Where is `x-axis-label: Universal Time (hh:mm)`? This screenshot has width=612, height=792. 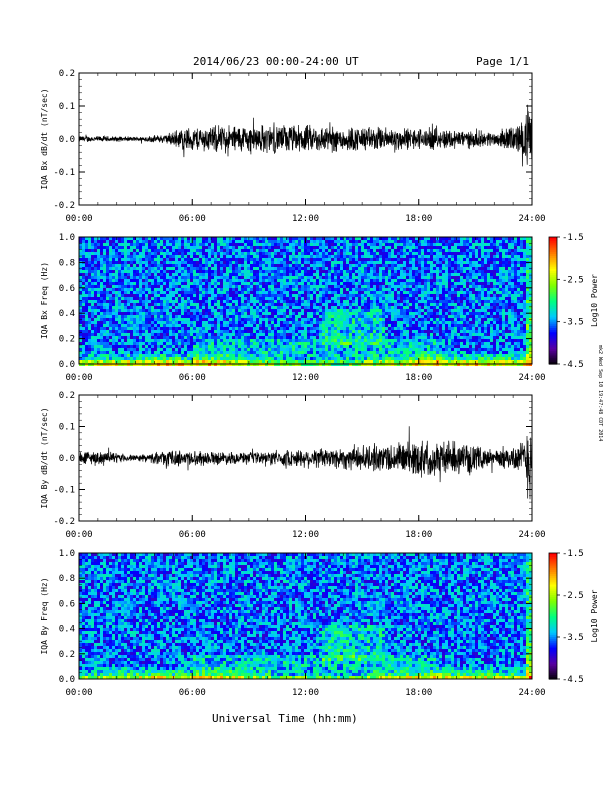
x-axis-label: Universal Time (hh:mm) is located at coordinates (285, 718).